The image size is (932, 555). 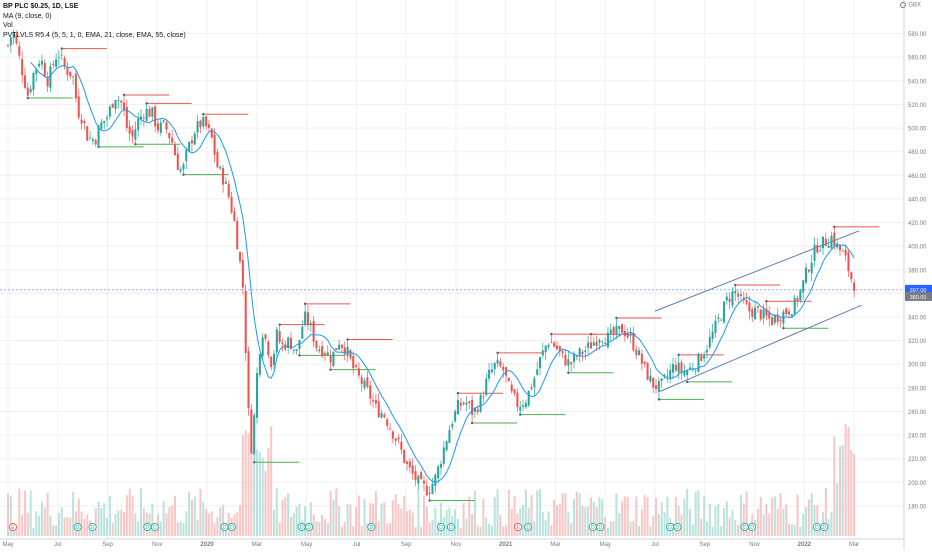 What do you see at coordinates (677, 527) in the screenshot?
I see `event-marker` at bounding box center [677, 527].